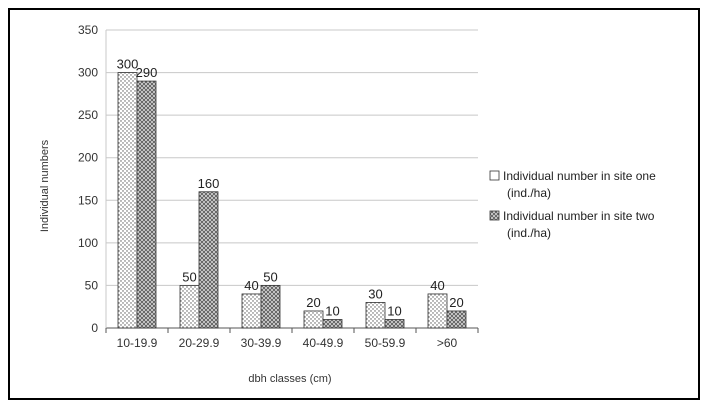 The image size is (712, 408). I want to click on y-axis-ticks: 0 50 100 150 200 250 300 350, so click(88, 179).